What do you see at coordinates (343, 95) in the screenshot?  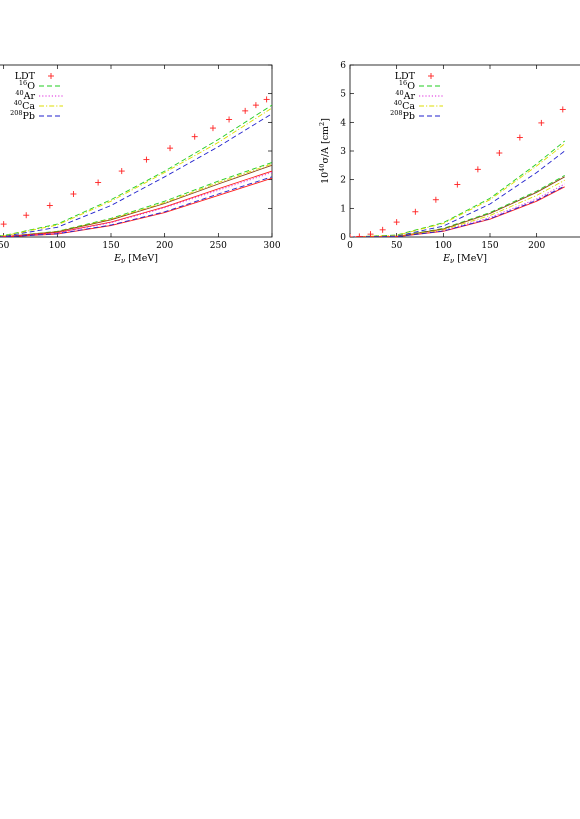 I see `y-tick-label: 5` at bounding box center [343, 95].